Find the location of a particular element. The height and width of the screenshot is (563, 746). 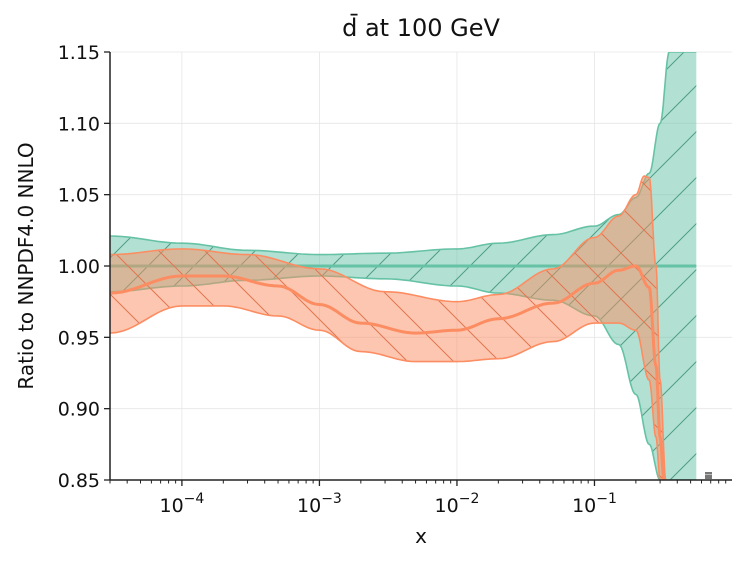

y-tick-label-0: 0.85 is located at coordinates (79, 481).